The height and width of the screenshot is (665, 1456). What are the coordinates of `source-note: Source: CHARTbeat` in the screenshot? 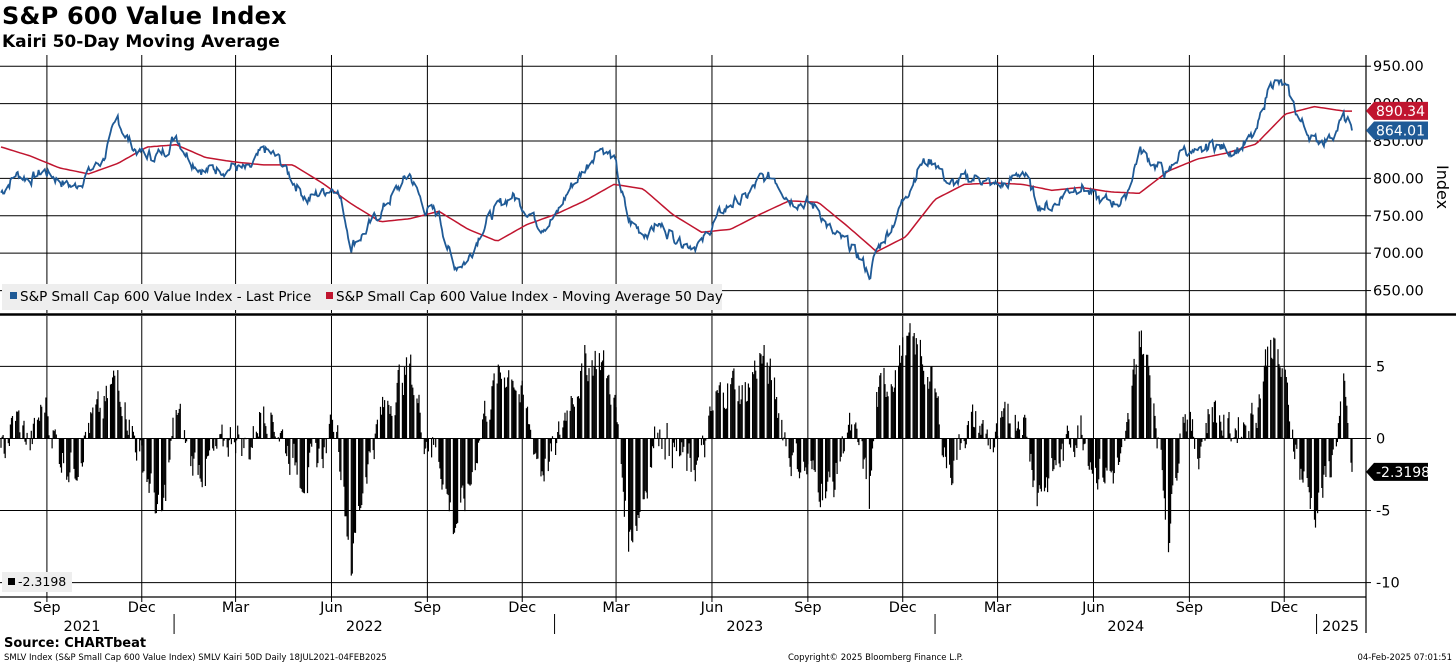 It's located at (75, 643).